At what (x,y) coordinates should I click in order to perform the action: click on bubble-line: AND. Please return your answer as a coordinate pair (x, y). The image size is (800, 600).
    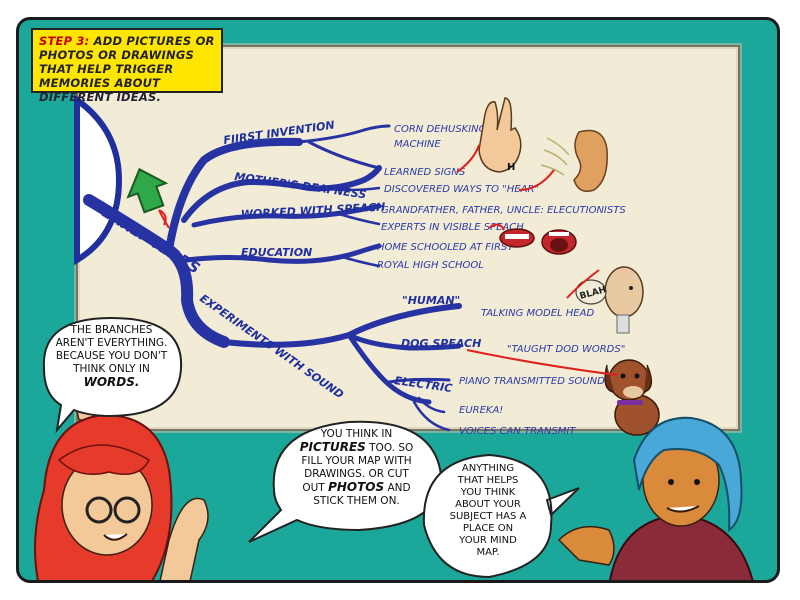
    Looking at the image, I should click on (399, 488).